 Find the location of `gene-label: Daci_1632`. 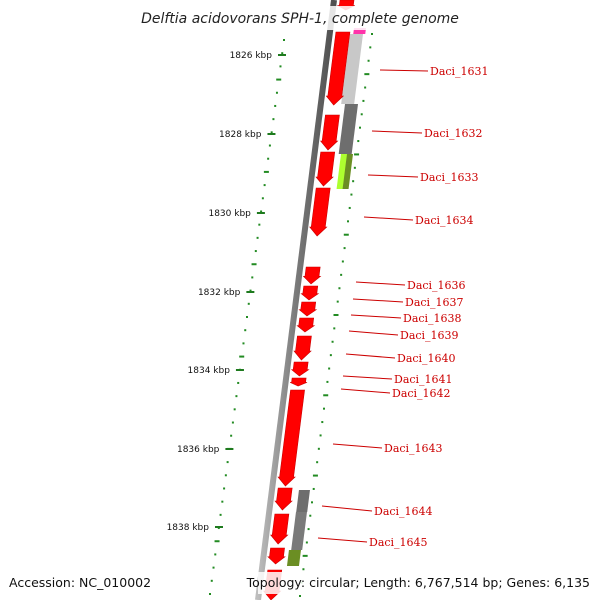

gene-label: Daci_1632 is located at coordinates (453, 133).